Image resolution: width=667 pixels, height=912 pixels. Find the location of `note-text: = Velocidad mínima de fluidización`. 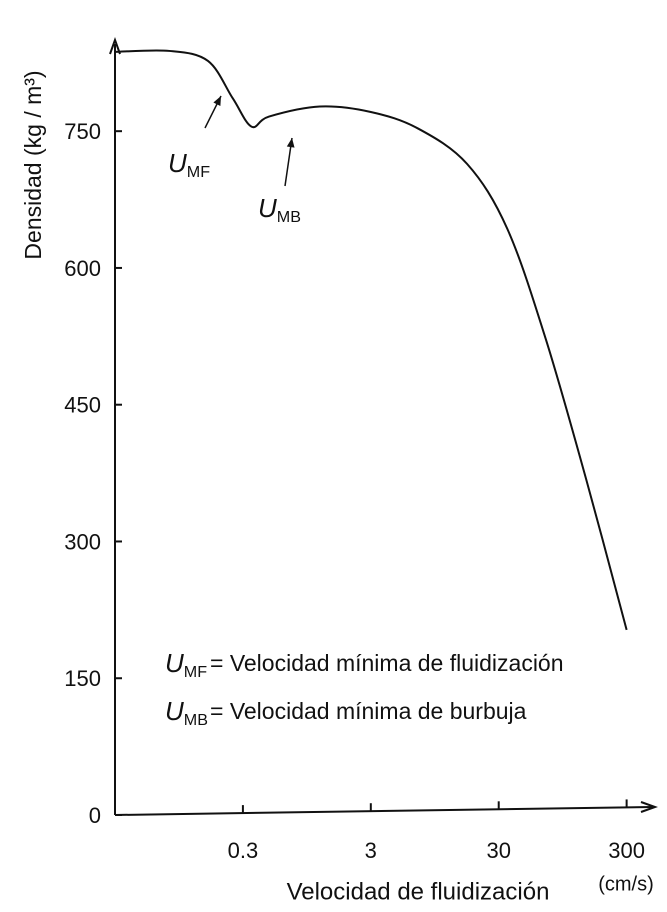

note-text: = Velocidad mínima de fluidización is located at coordinates (387, 663).